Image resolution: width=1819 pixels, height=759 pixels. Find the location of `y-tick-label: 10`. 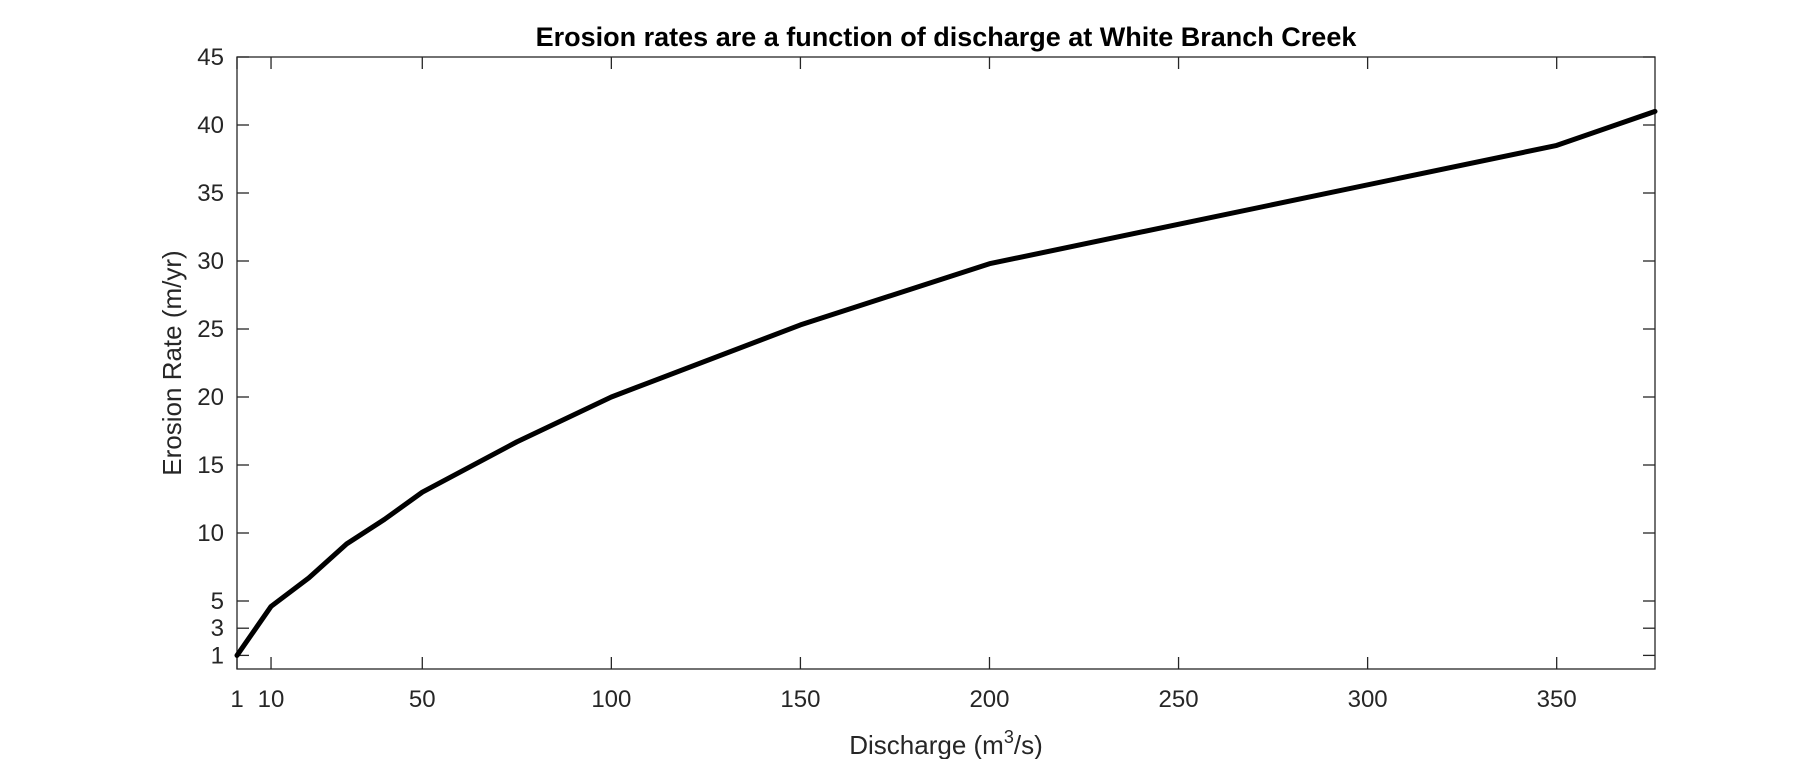

y-tick-label: 10 is located at coordinates (210, 533).